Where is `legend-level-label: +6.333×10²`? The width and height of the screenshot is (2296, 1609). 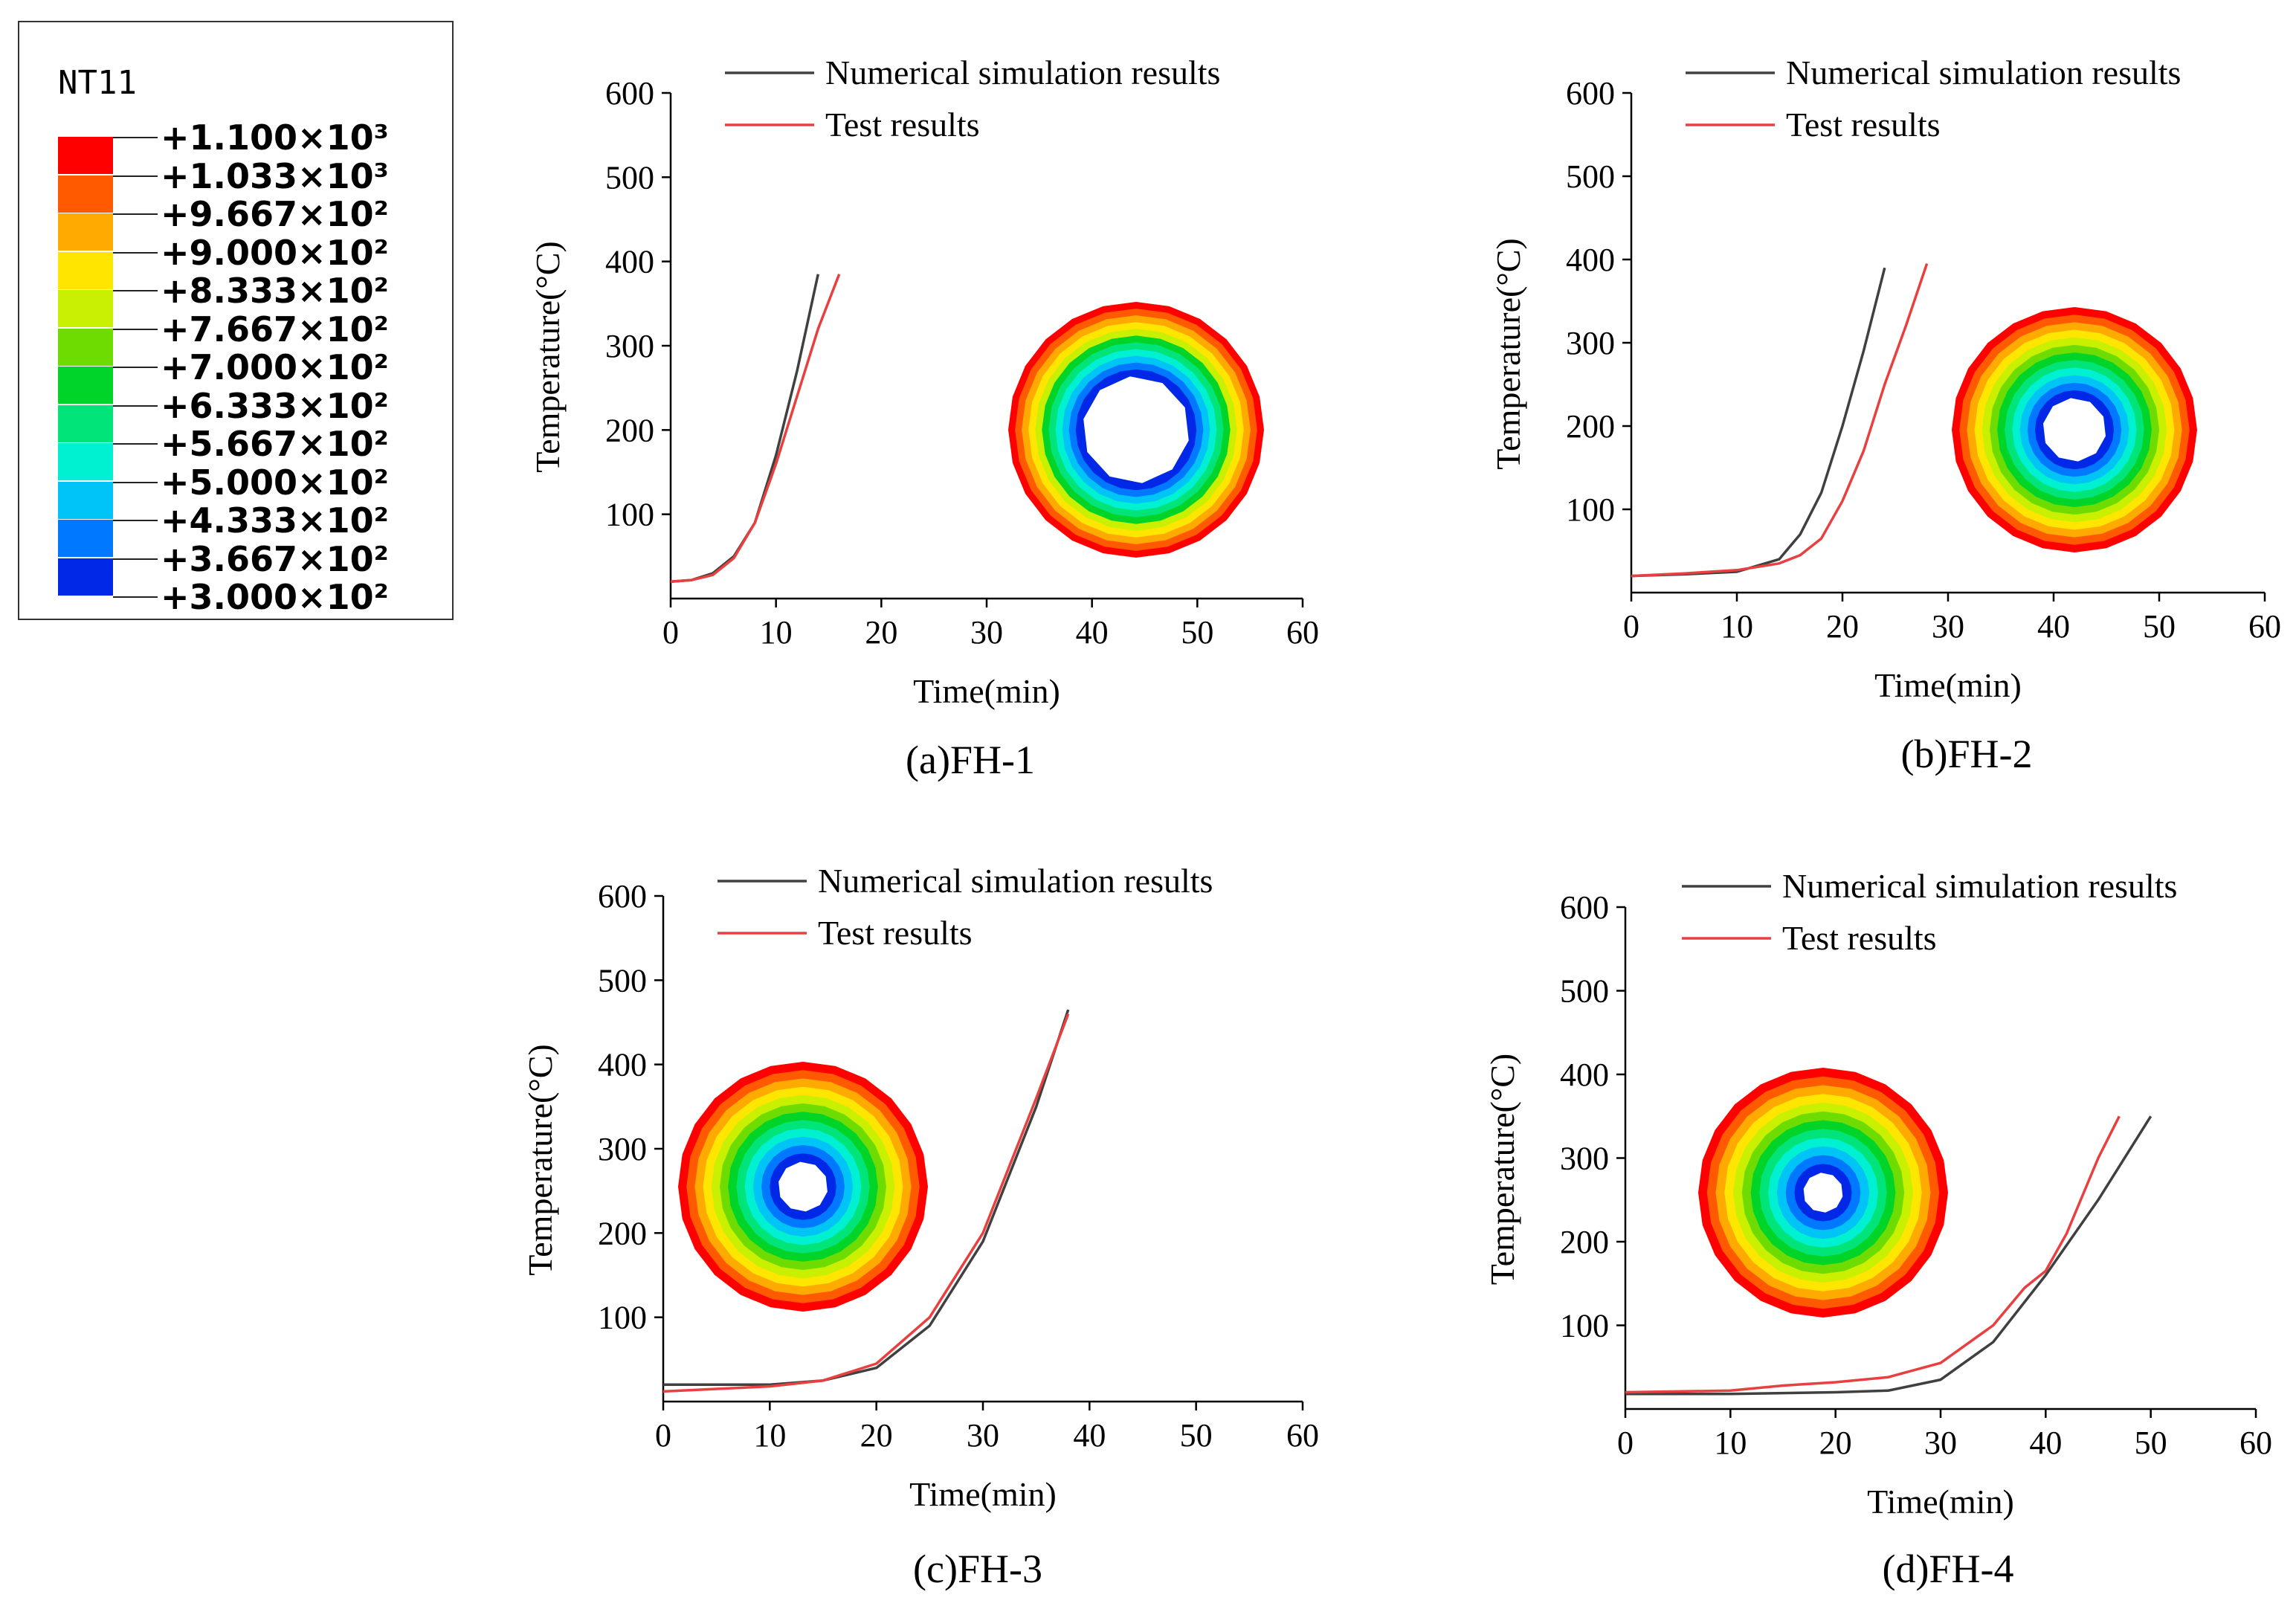
legend-level-label: +6.333×10² is located at coordinates (275, 406).